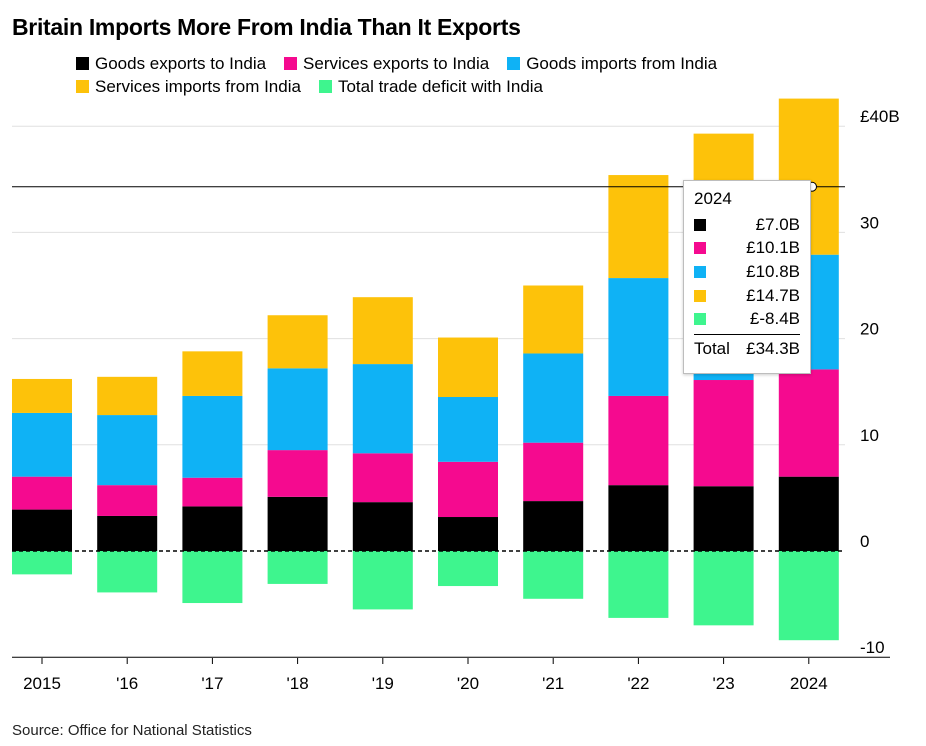 This screenshot has width=926, height=746. I want to click on legend-label: Services imports from India, so click(198, 86).